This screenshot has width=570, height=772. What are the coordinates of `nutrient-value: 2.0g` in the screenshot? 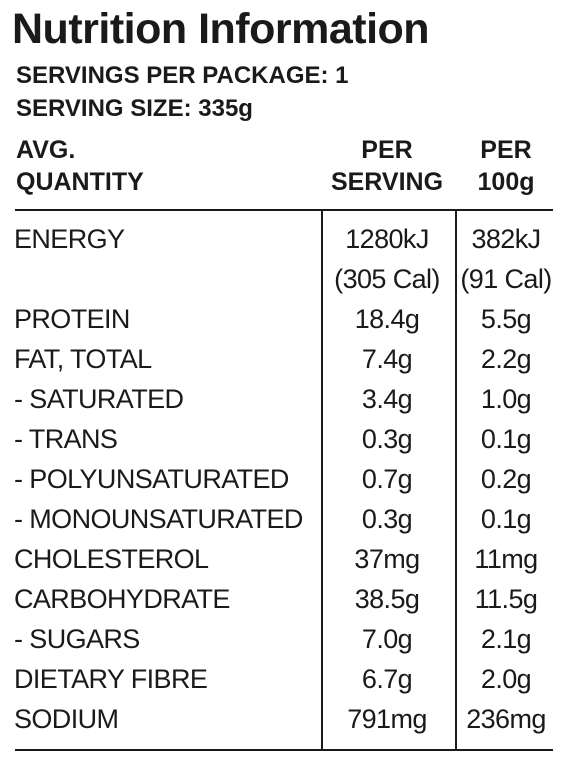 It's located at (506, 679).